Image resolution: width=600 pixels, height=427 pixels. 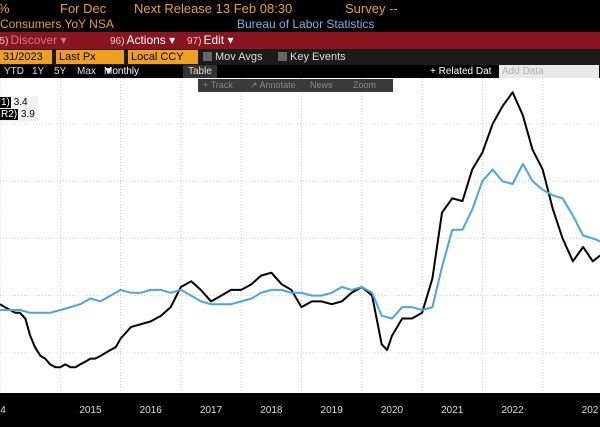 What do you see at coordinates (150, 410) in the screenshot?
I see `x-tick-label: 2016` at bounding box center [150, 410].